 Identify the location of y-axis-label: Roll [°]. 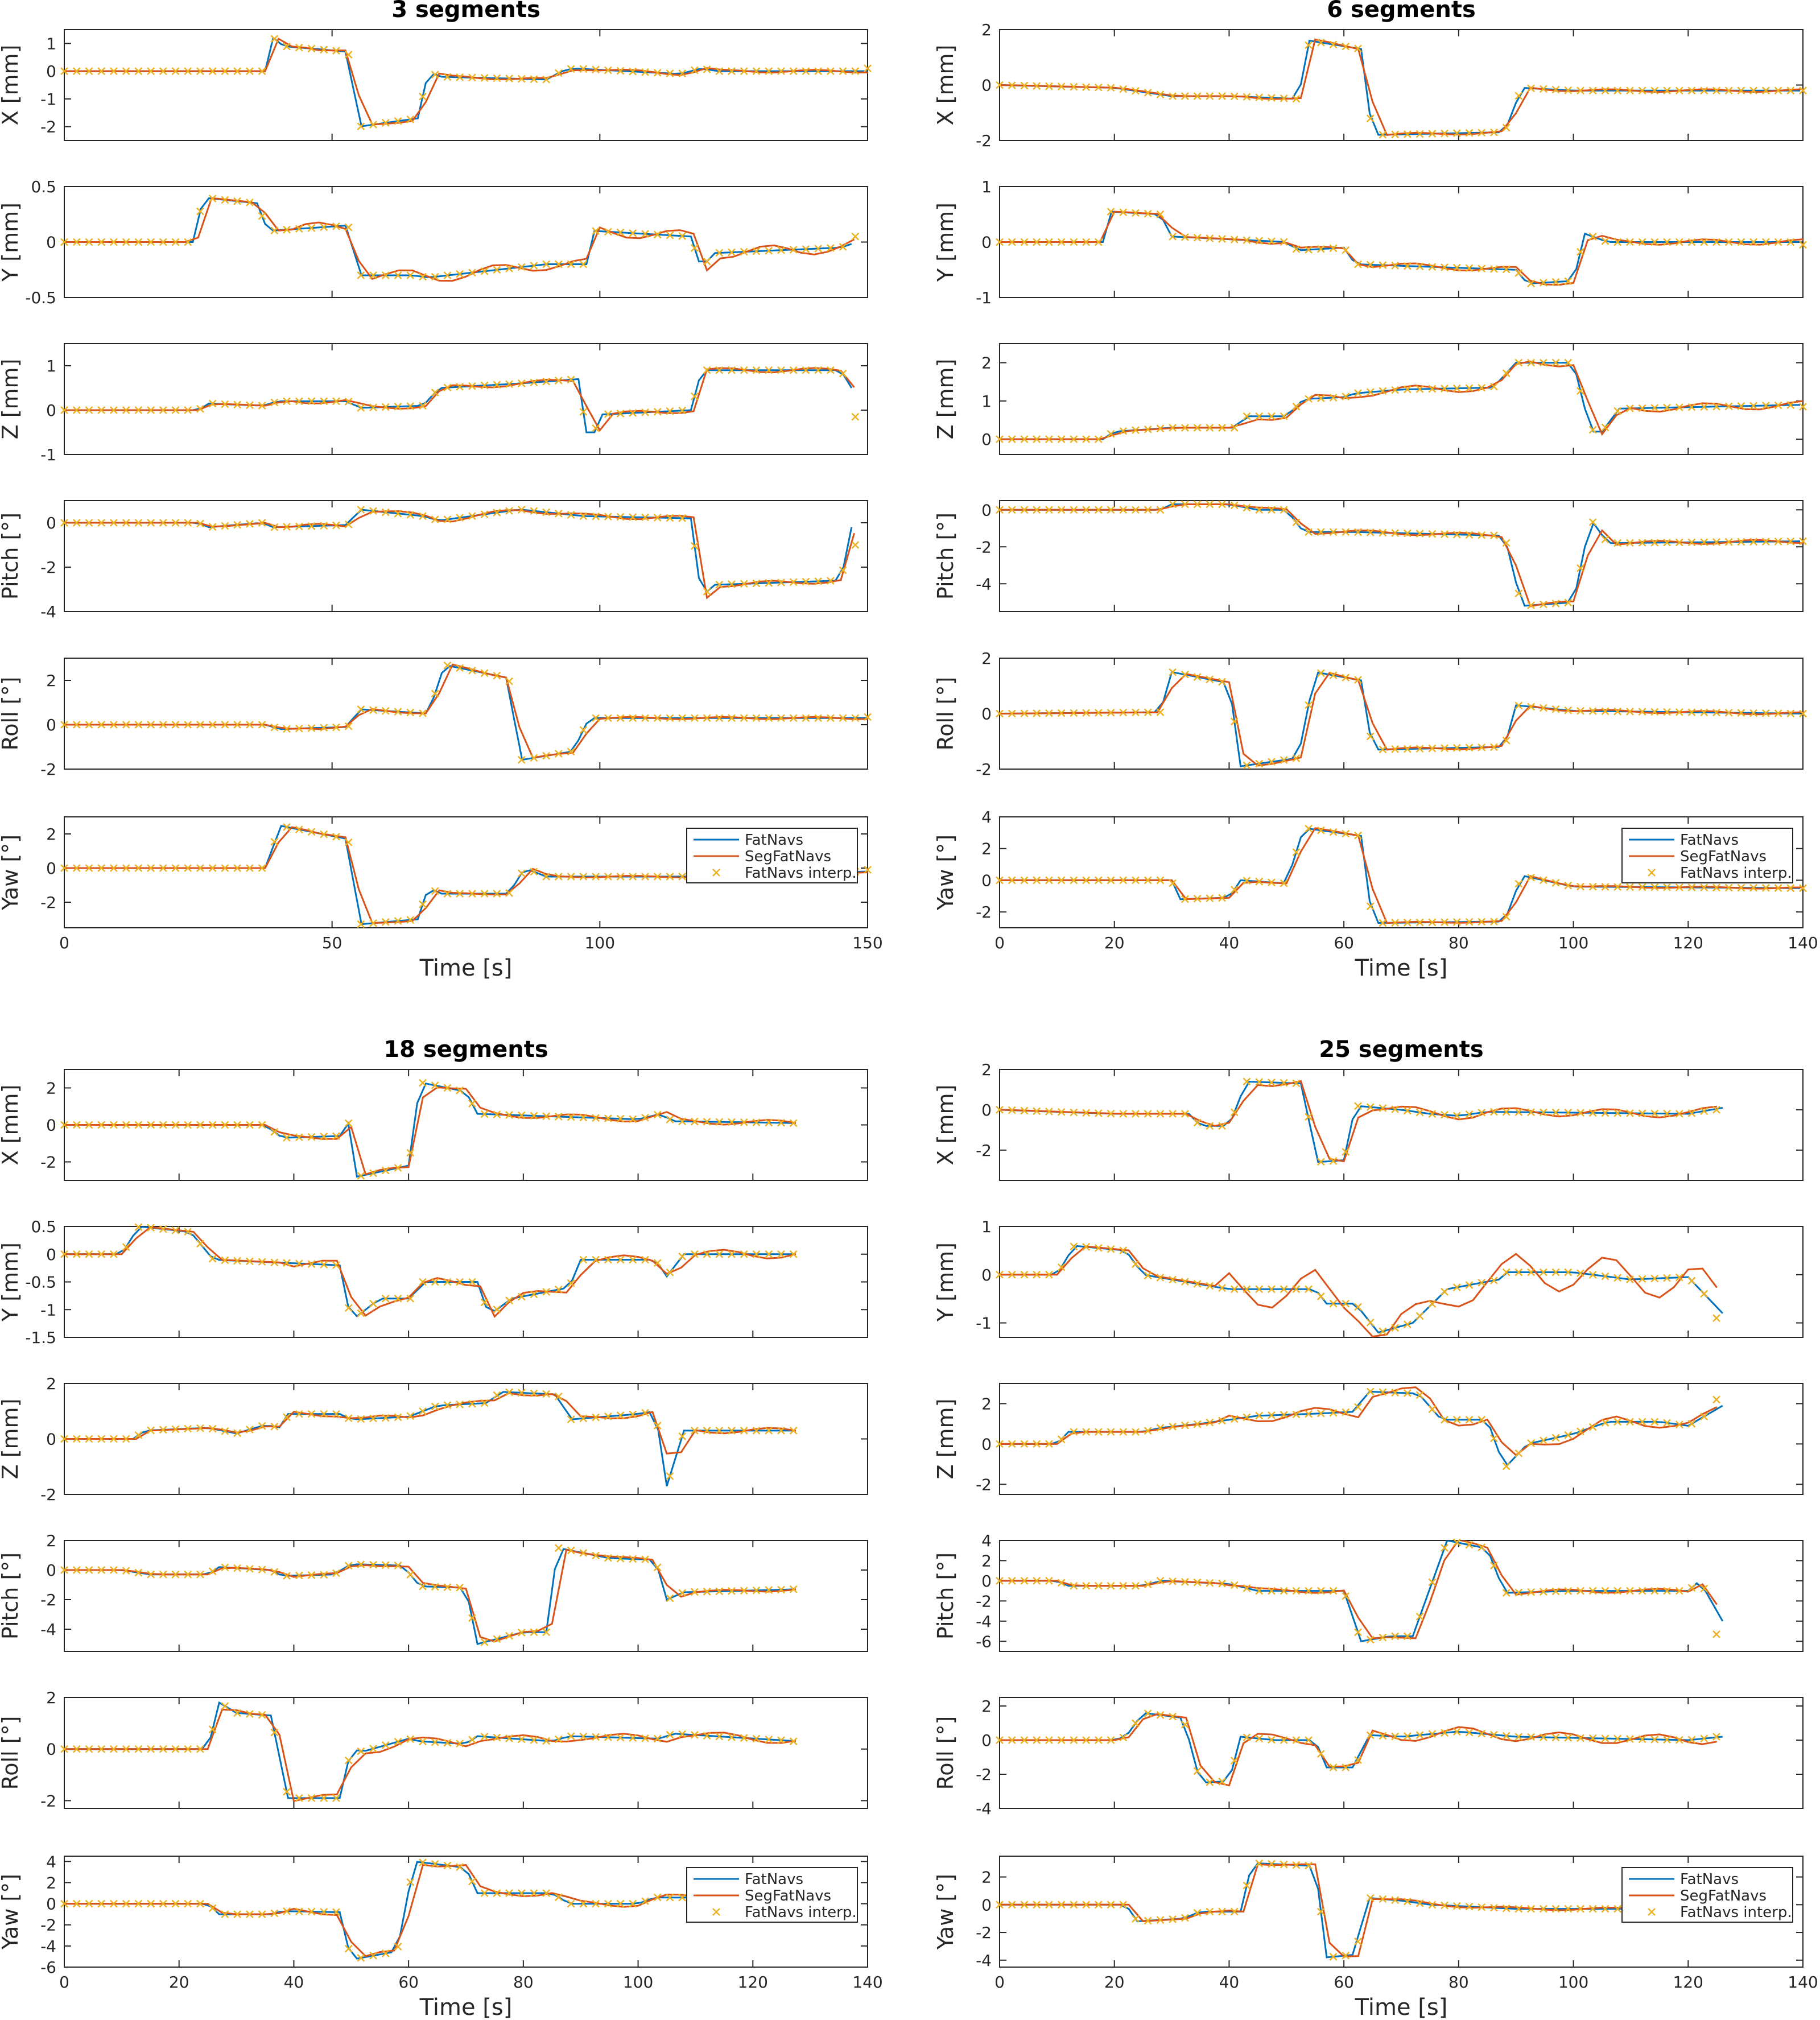
(945, 714).